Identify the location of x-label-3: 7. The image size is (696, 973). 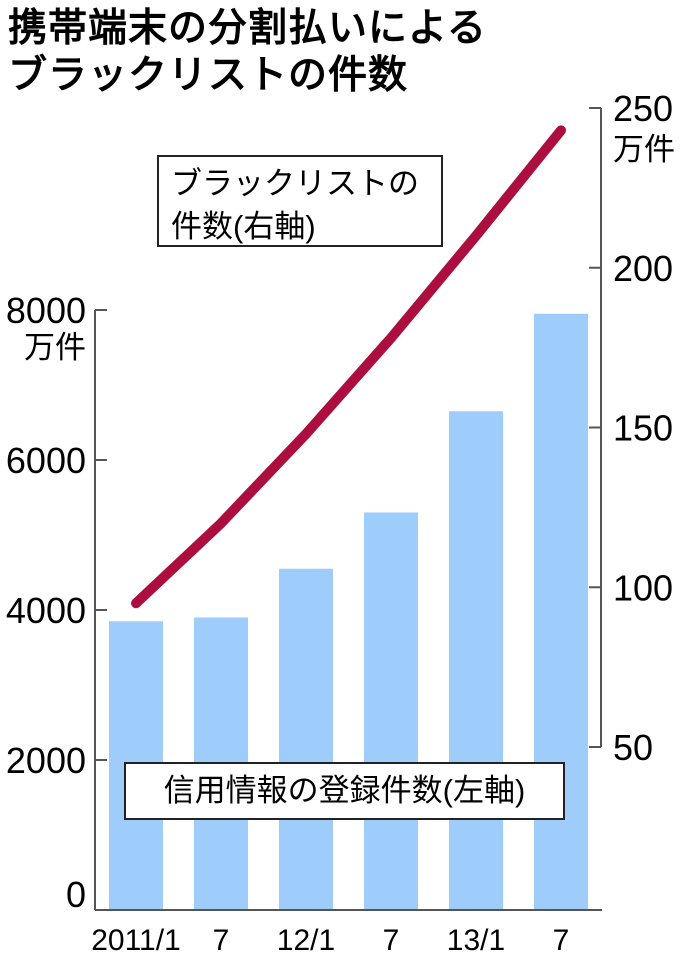
(391, 940).